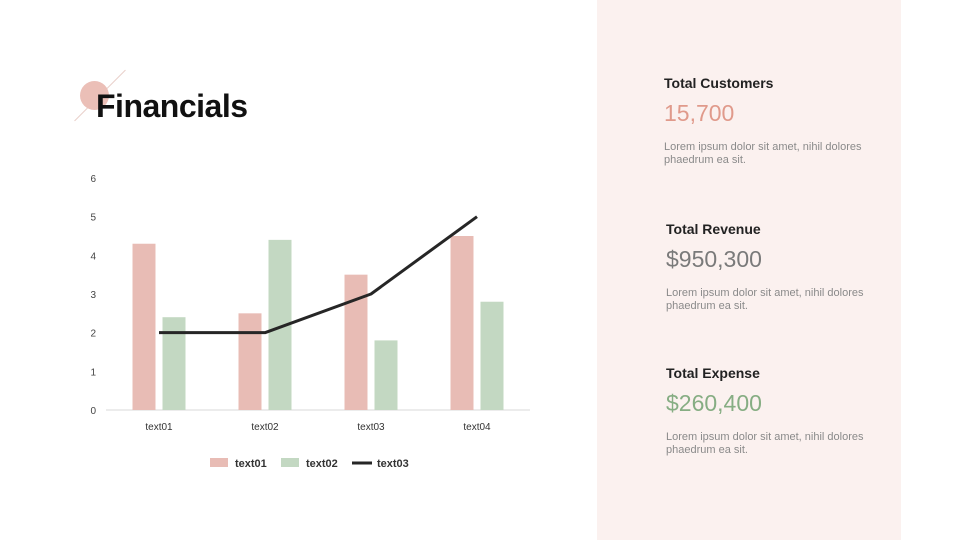 This screenshot has height=540, width=960. I want to click on x-tick-label: text01, so click(159, 427).